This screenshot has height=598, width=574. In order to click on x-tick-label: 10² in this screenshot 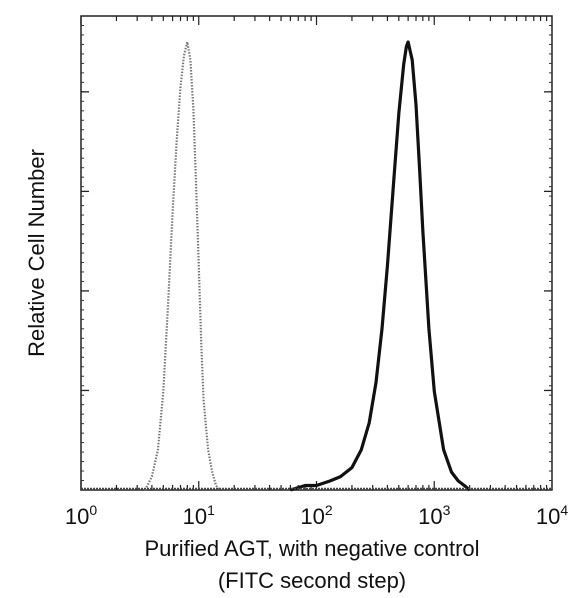, I will do `click(316, 515)`.